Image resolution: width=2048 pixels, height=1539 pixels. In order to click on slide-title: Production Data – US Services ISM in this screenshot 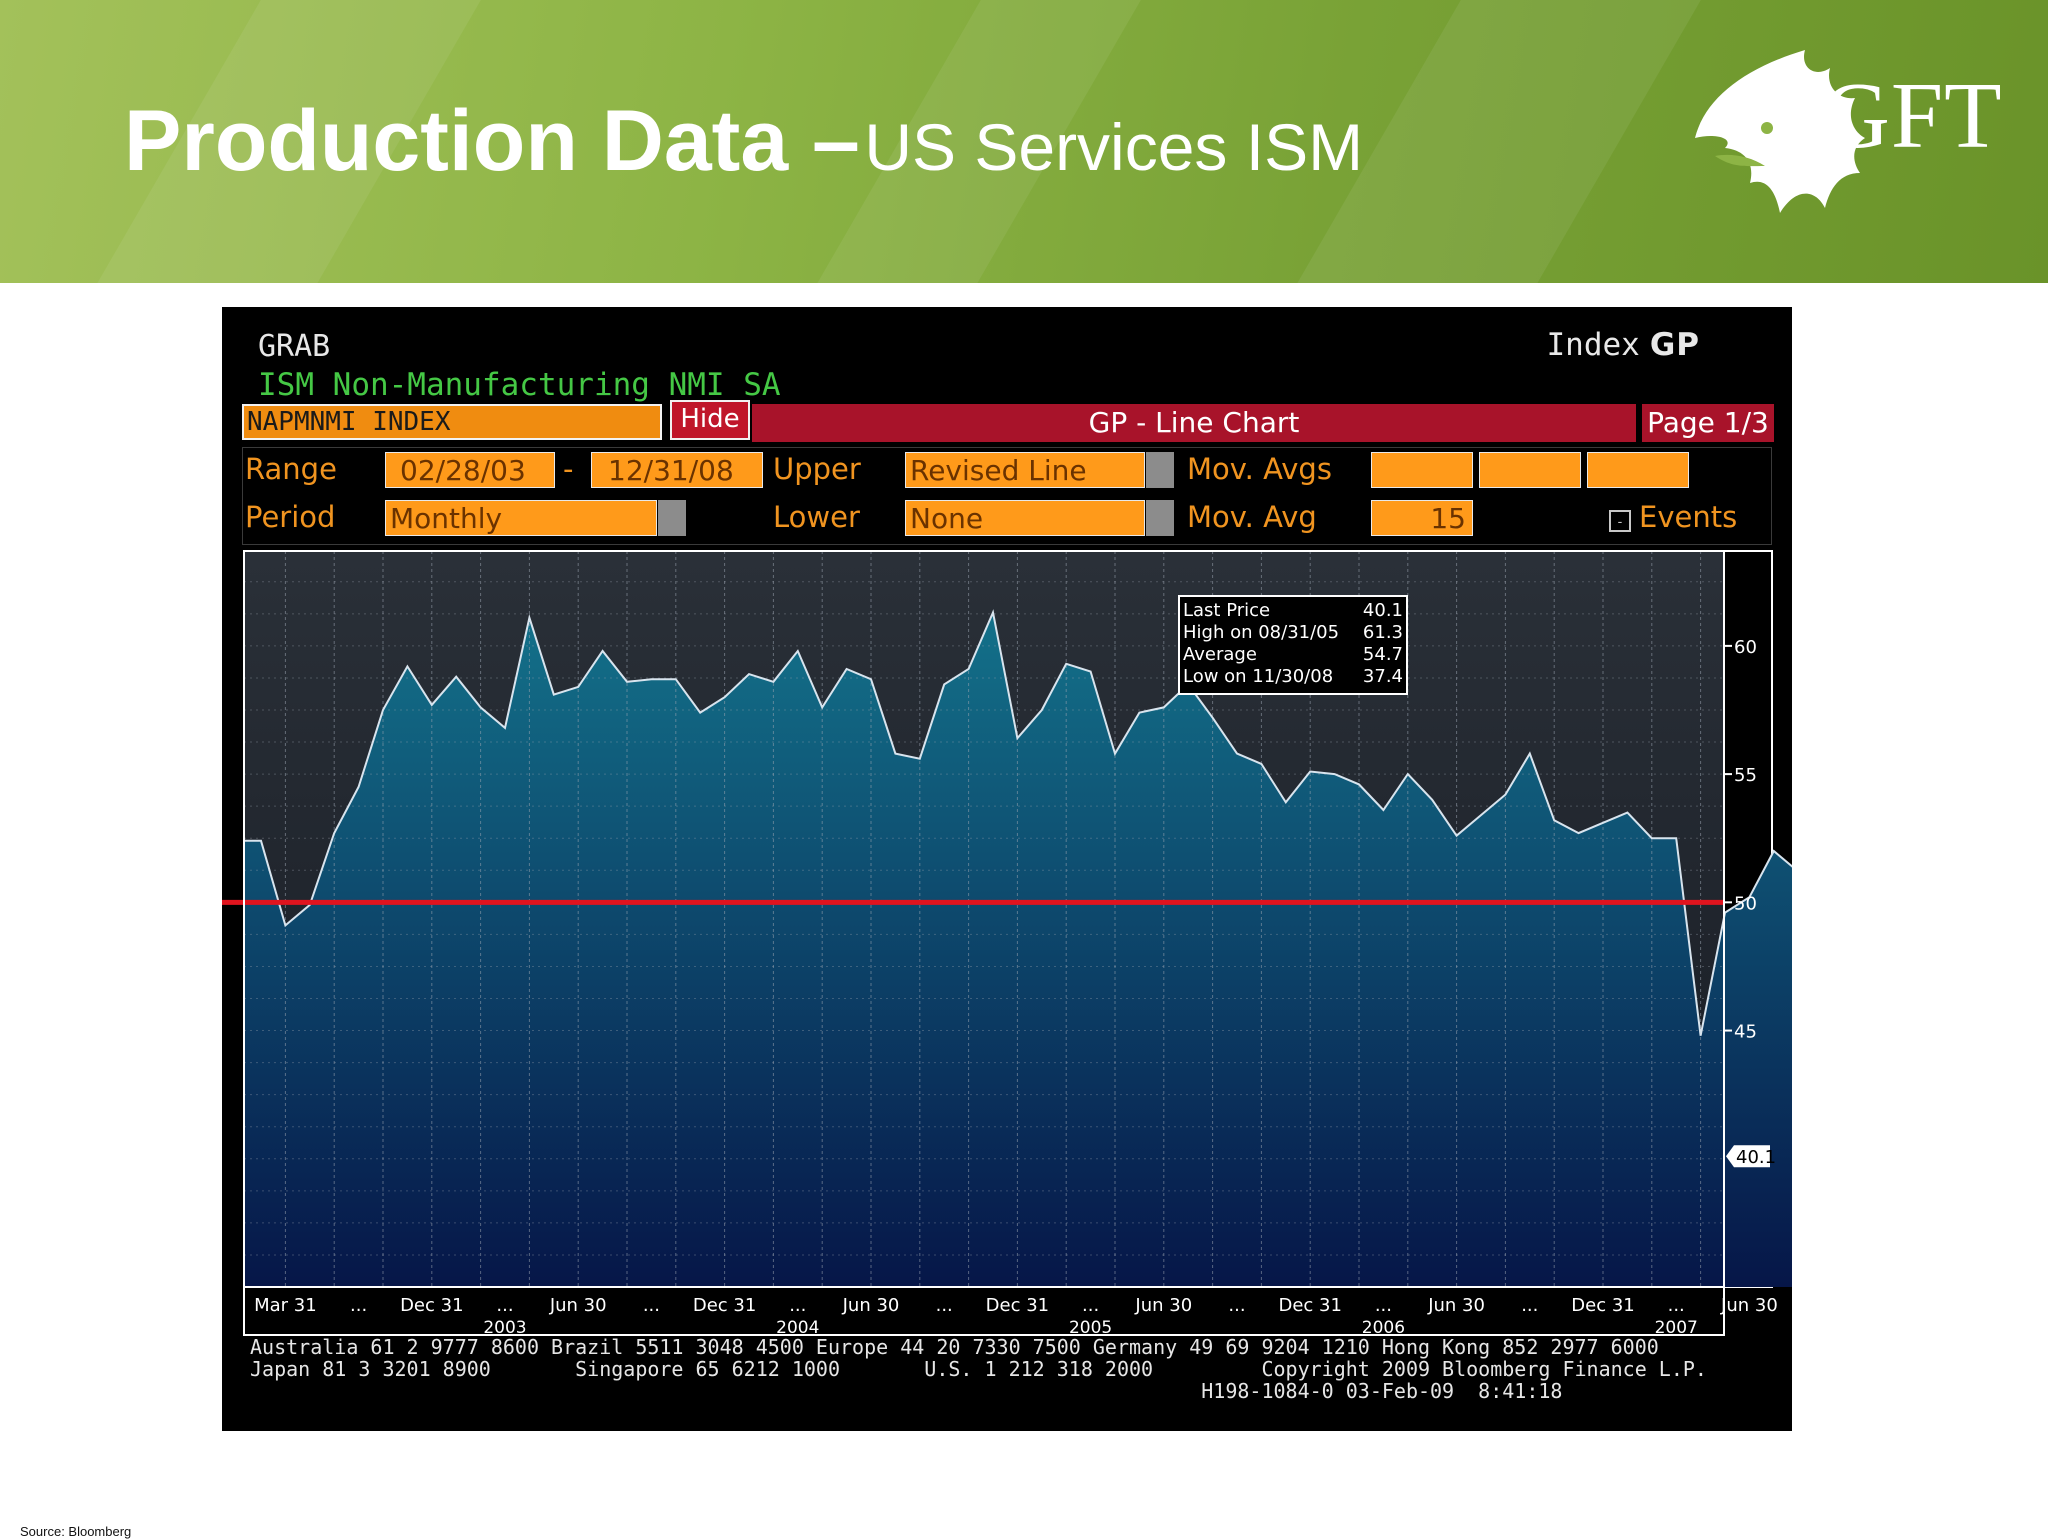, I will do `click(743, 141)`.